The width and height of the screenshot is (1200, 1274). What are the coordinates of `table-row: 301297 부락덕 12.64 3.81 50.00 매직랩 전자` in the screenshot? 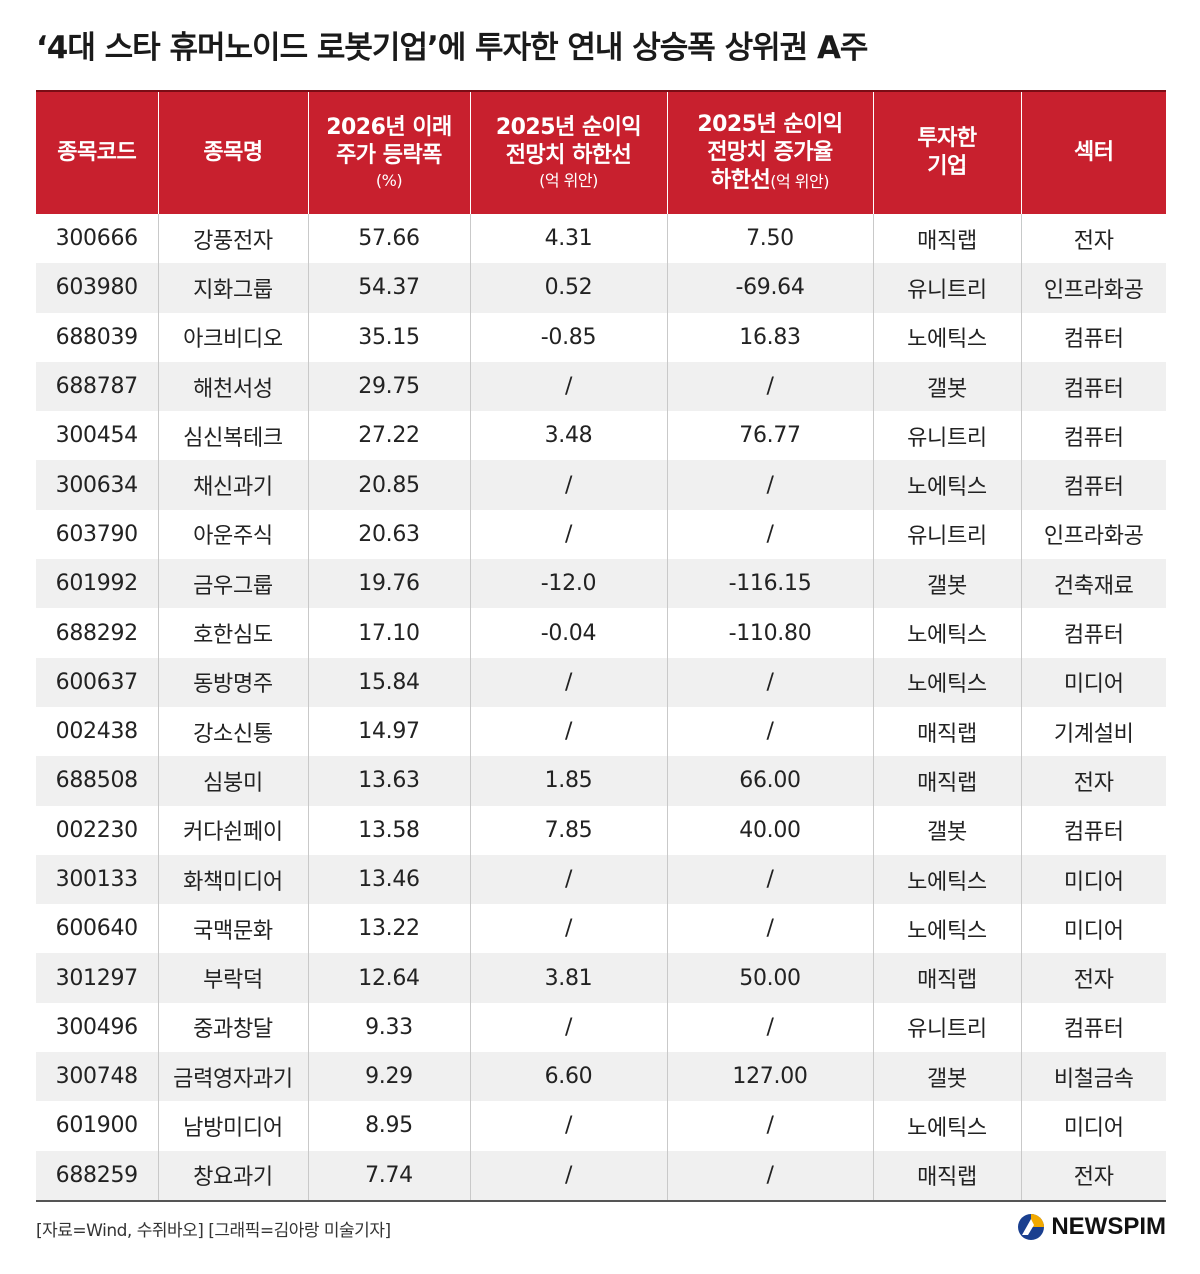 It's located at (601, 978).